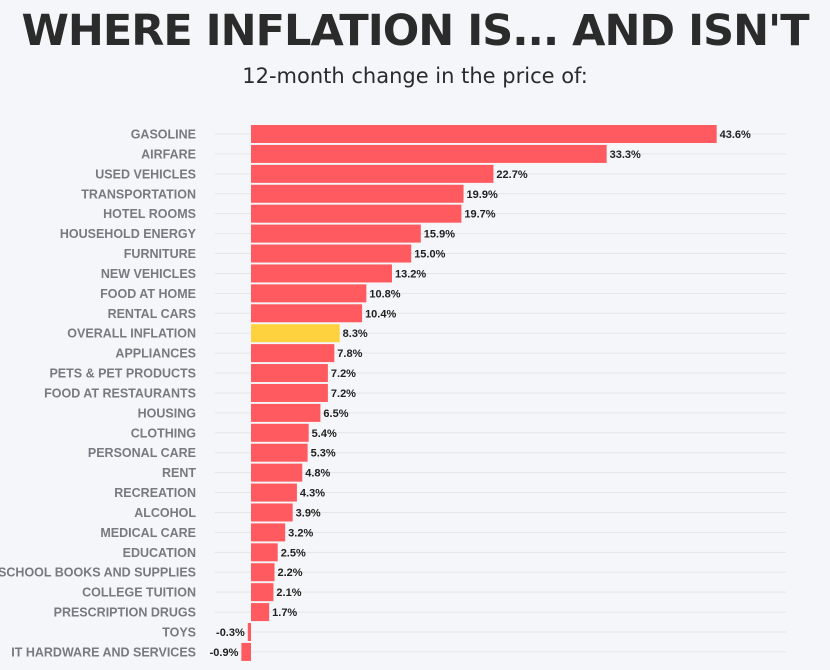  Describe the element at coordinates (482, 195) in the screenshot. I see `value-label: 19.9%` at that location.